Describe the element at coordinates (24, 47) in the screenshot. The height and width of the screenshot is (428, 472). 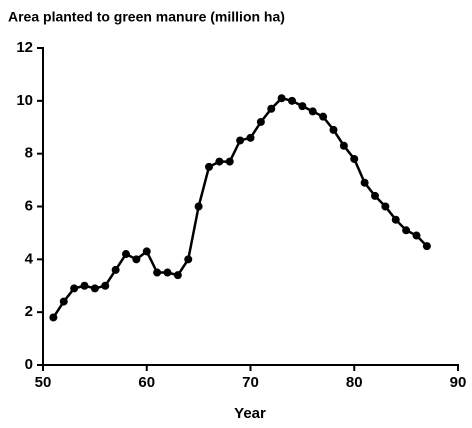
I see `y-tick-label: 12` at that location.